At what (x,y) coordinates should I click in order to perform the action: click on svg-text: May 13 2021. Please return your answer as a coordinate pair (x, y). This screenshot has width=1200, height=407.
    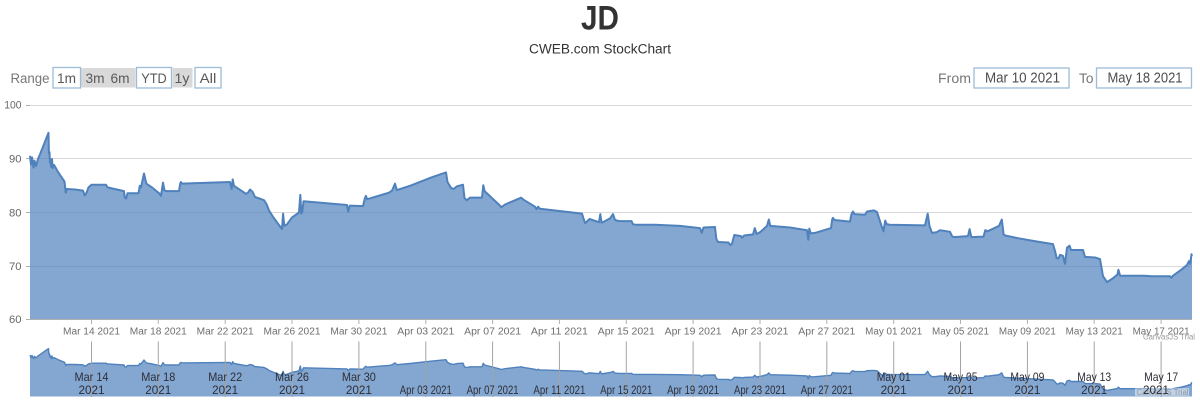
    Looking at the image, I should click on (1094, 332).